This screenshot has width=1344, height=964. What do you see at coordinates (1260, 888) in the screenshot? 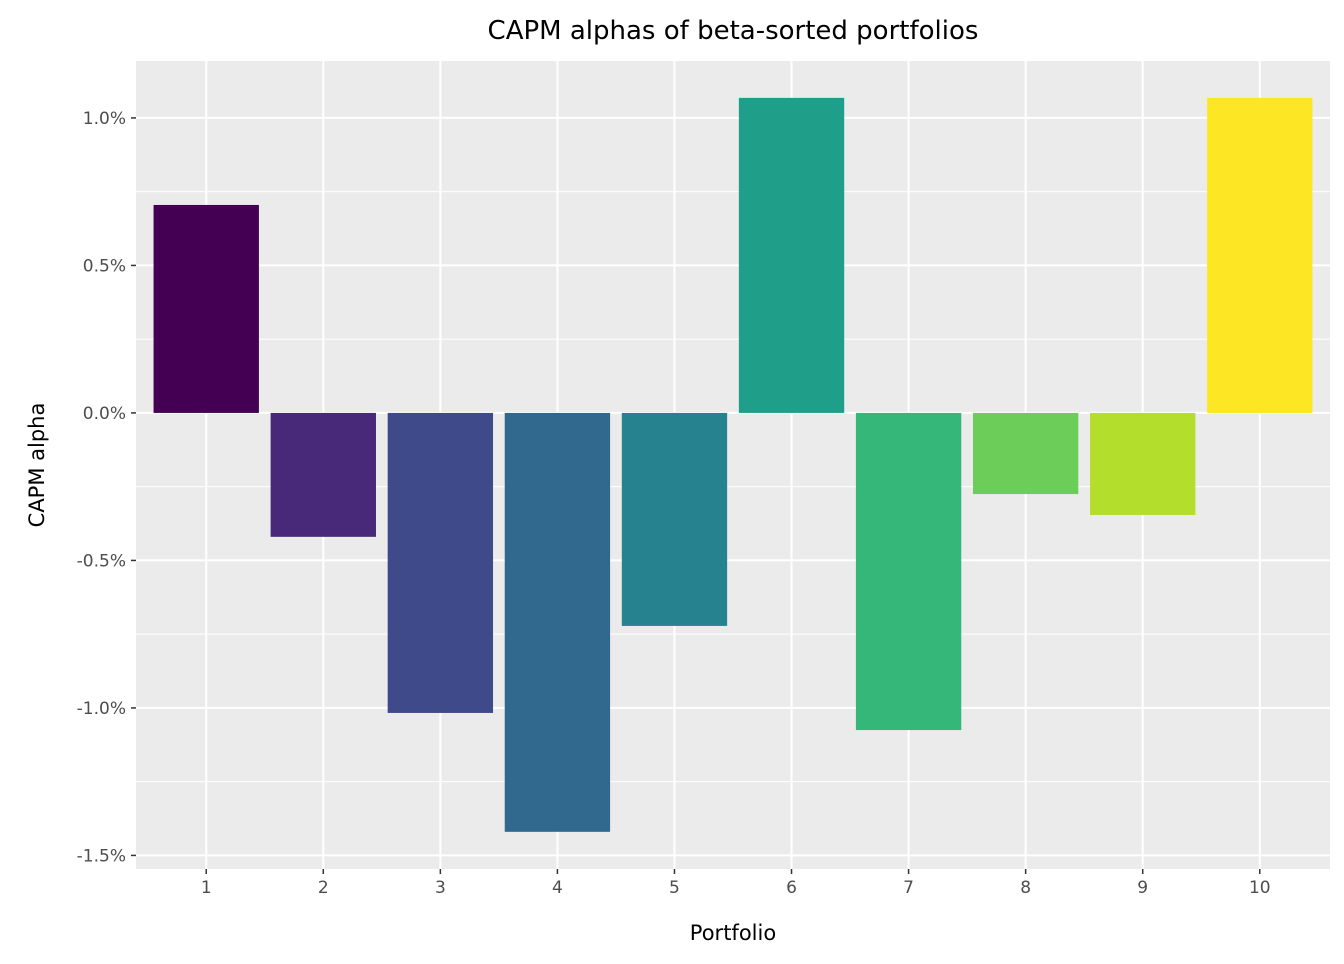
I see `x-tick-label: 10` at bounding box center [1260, 888].